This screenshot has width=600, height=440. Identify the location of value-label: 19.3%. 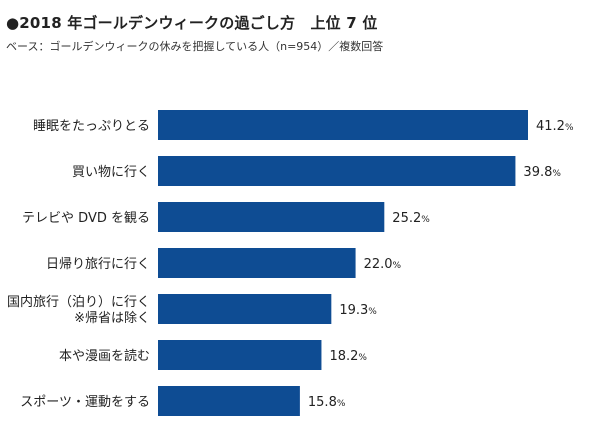
(358, 310).